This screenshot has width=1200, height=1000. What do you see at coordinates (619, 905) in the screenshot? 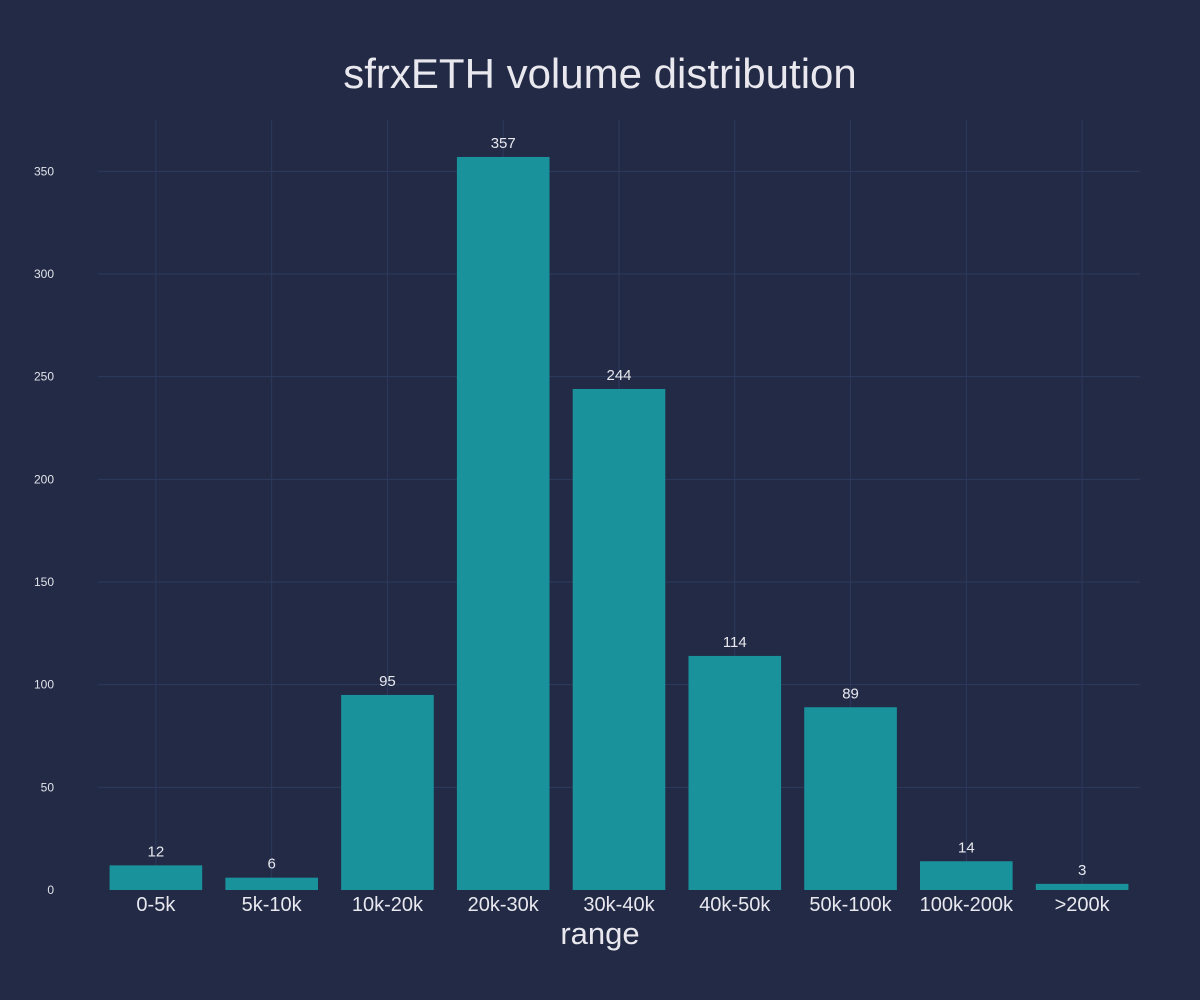
I see `x-tick-label: 30k-40k` at bounding box center [619, 905].